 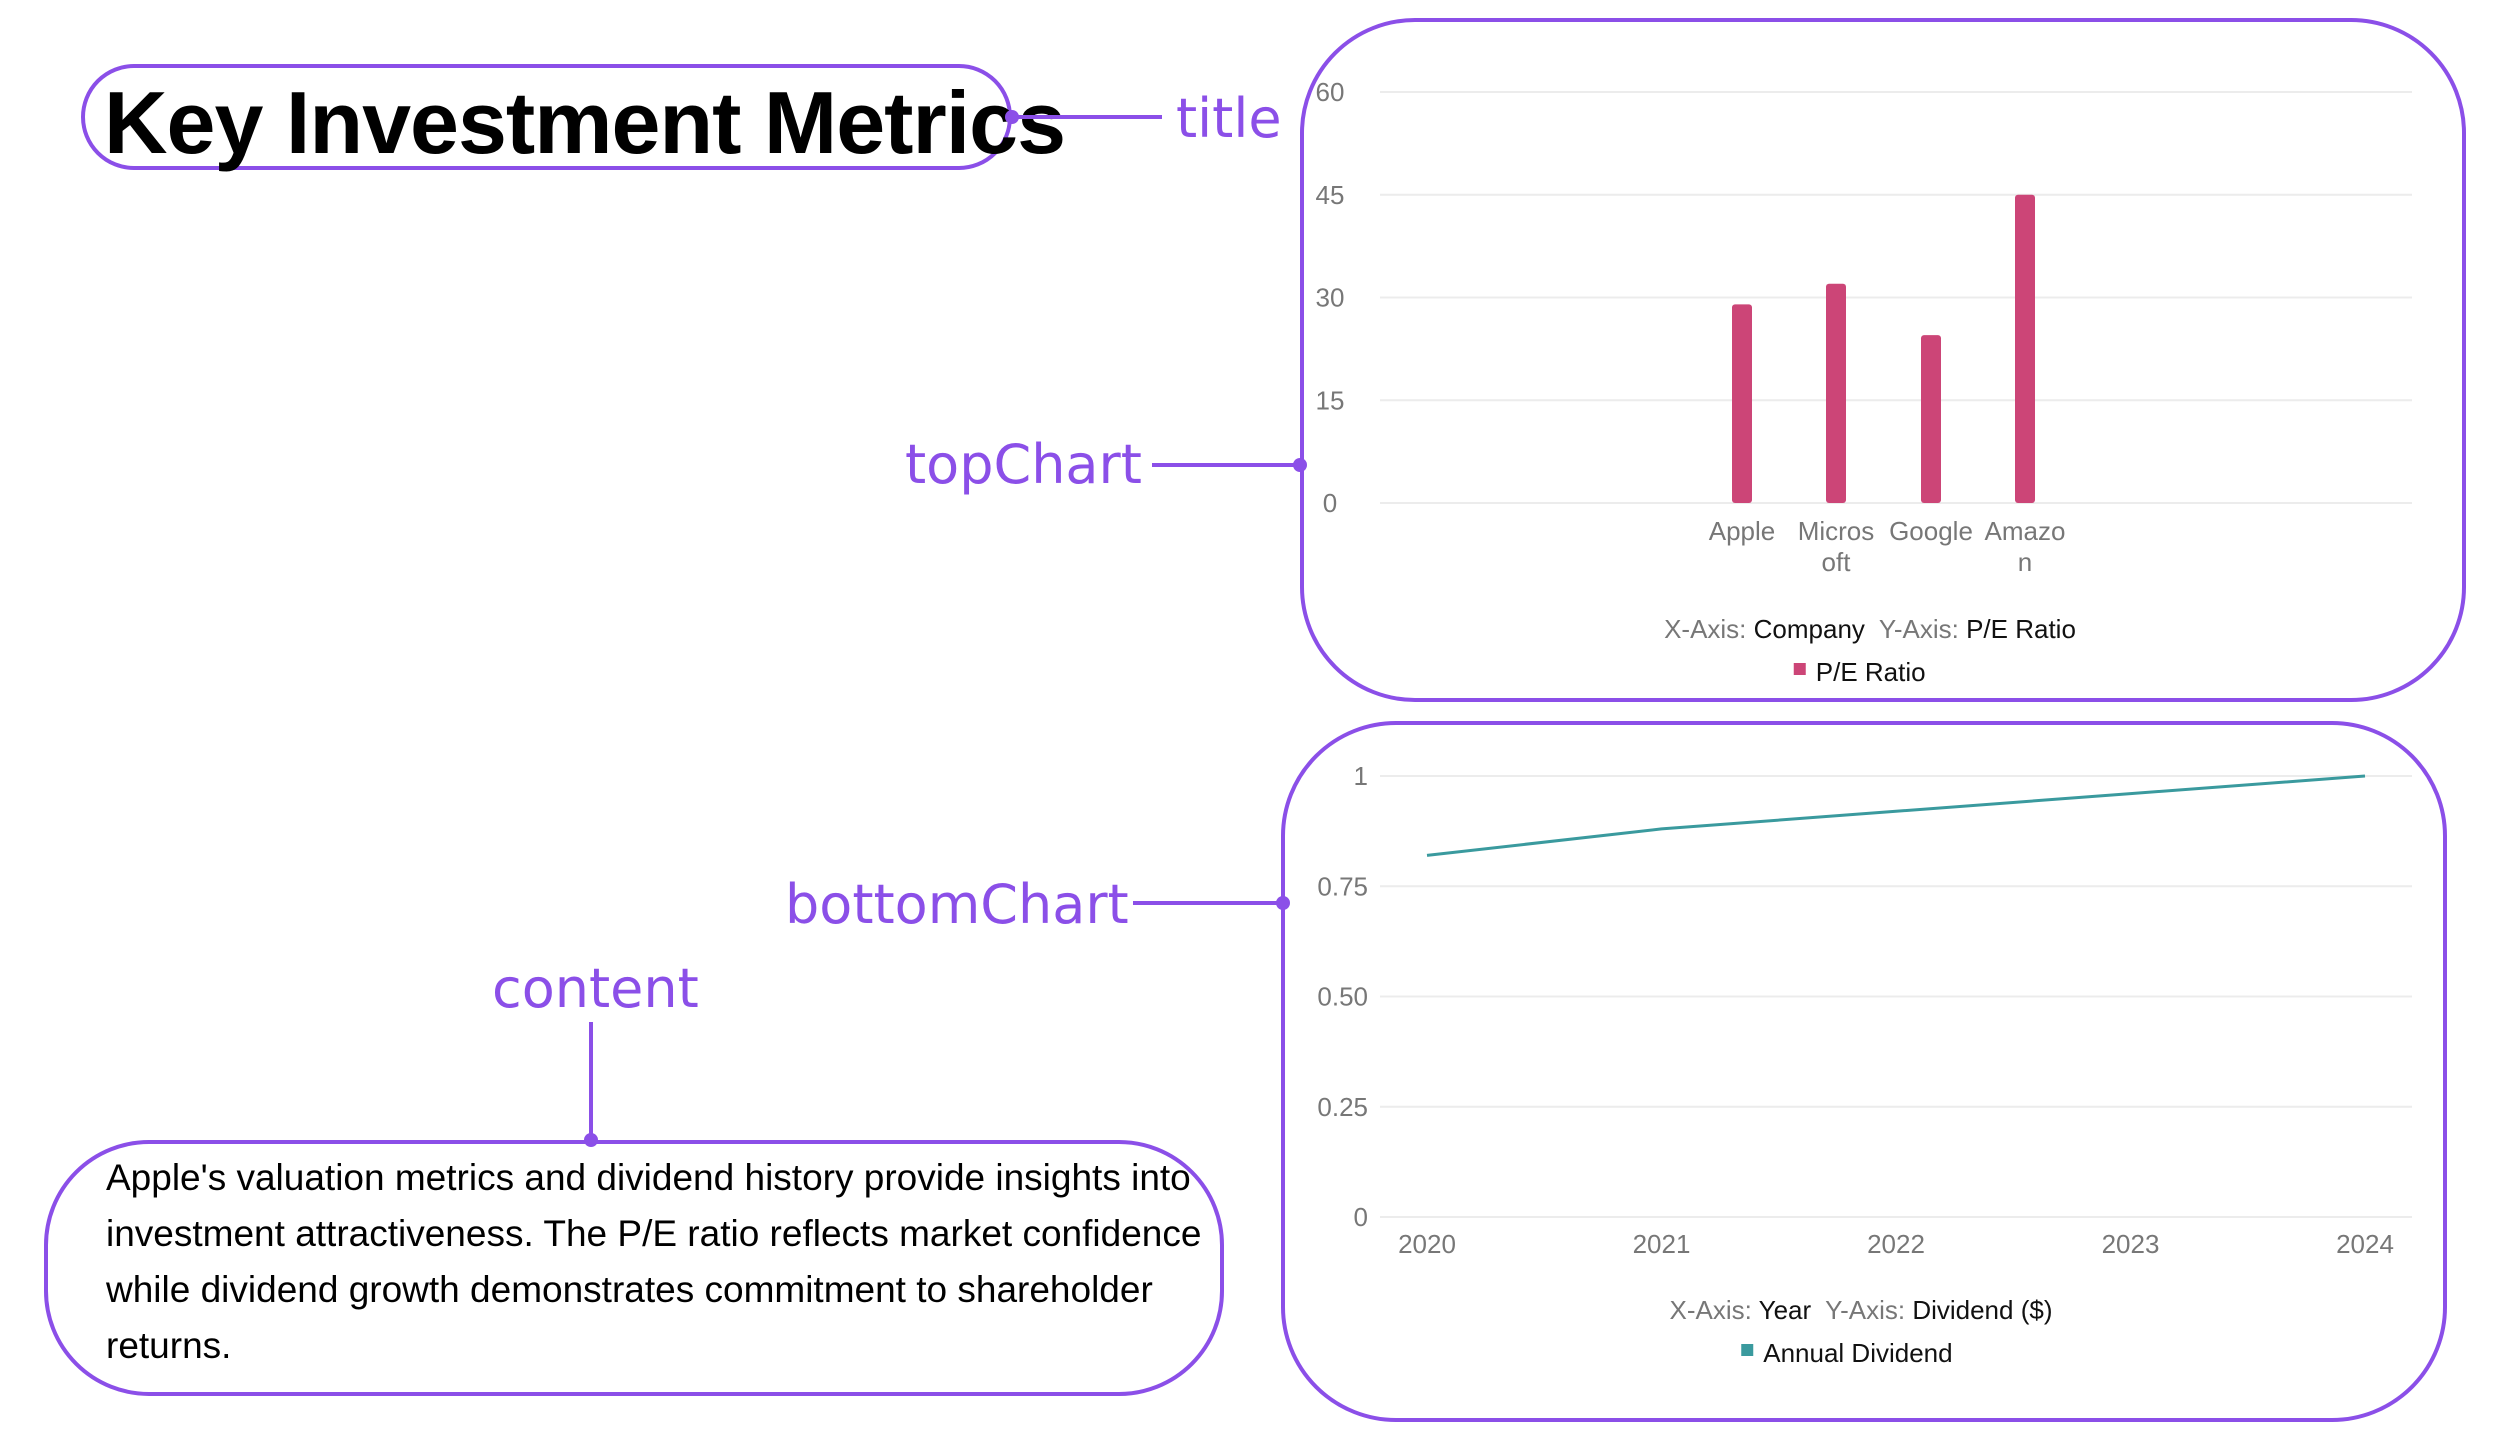 What do you see at coordinates (1662, 1244) in the screenshot?
I see `x-tick-label: 2021` at bounding box center [1662, 1244].